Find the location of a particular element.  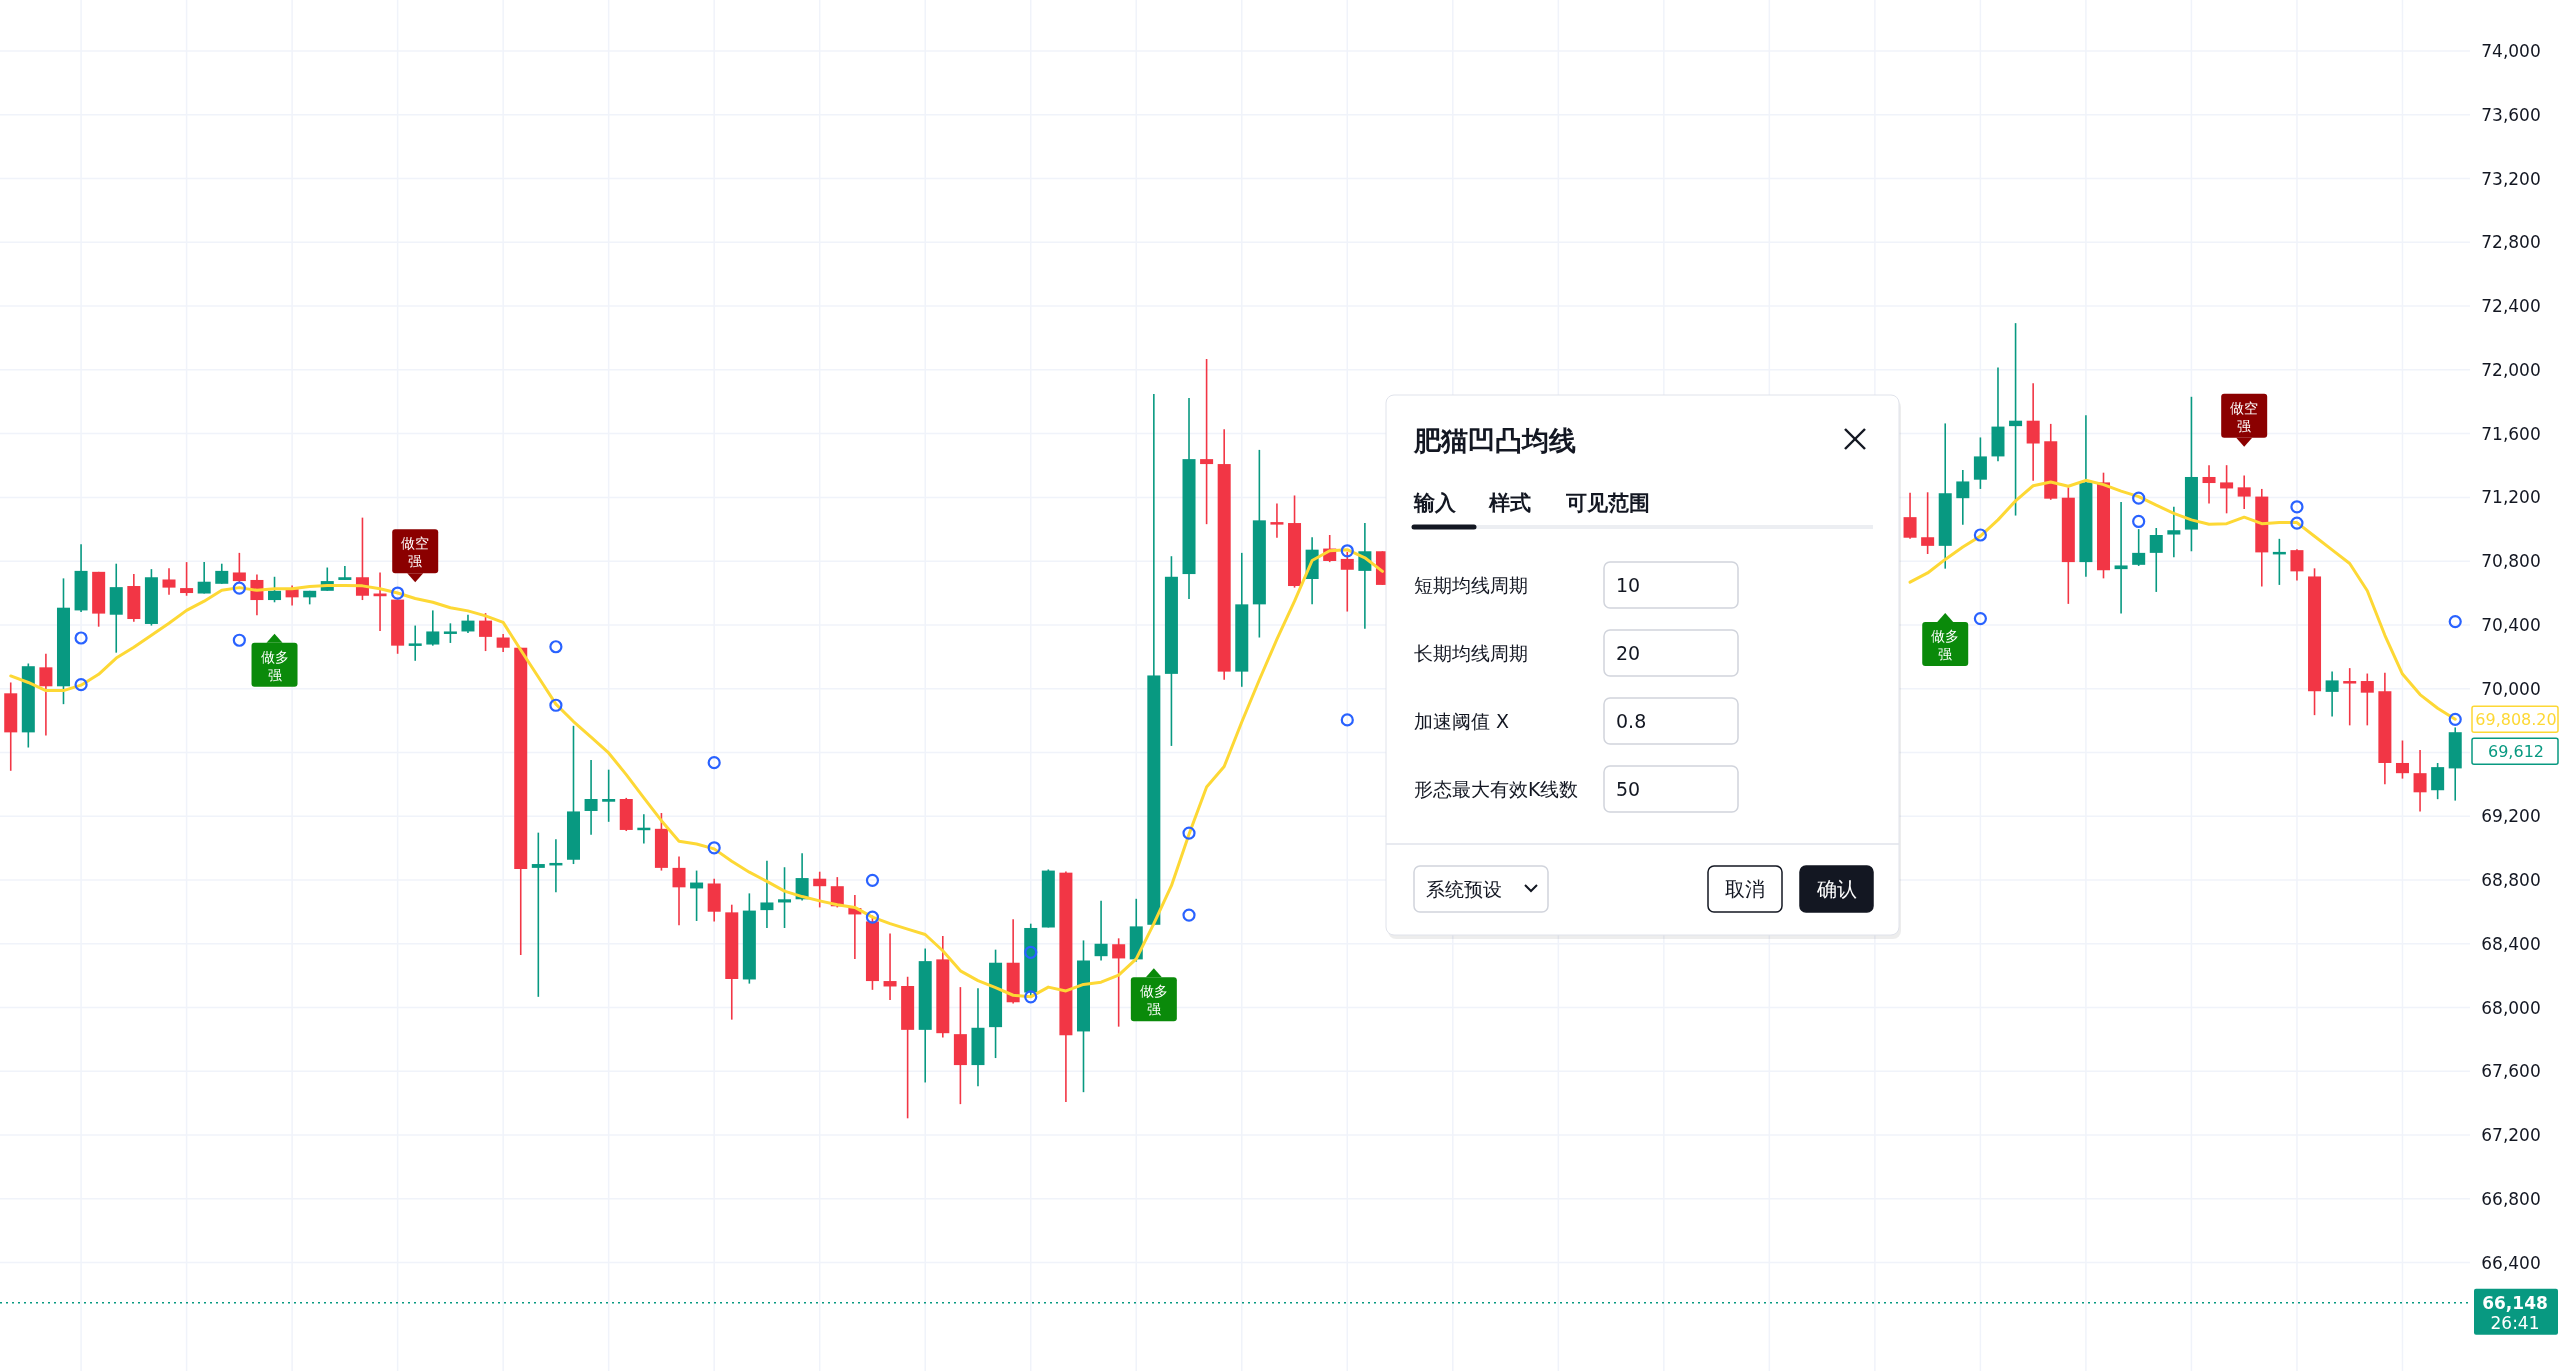

annotation: 确认 is located at coordinates (1836, 889).